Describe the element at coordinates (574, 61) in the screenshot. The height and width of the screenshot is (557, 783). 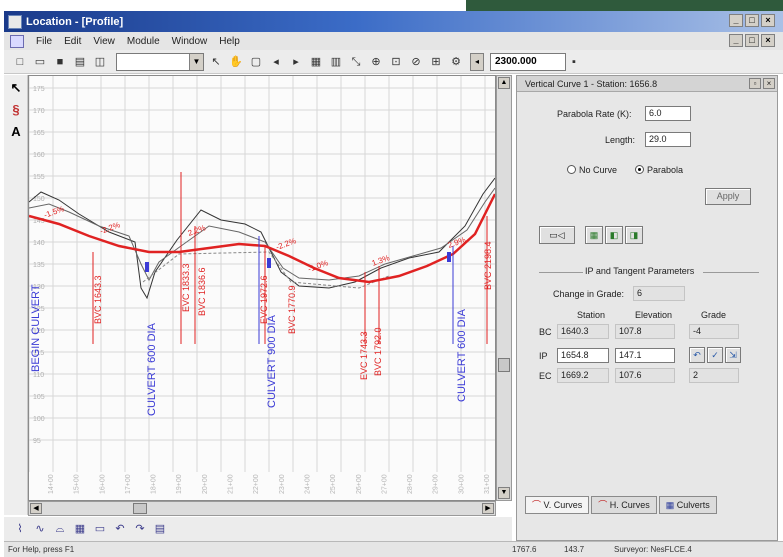
I see `lock-icon: ▪` at that location.